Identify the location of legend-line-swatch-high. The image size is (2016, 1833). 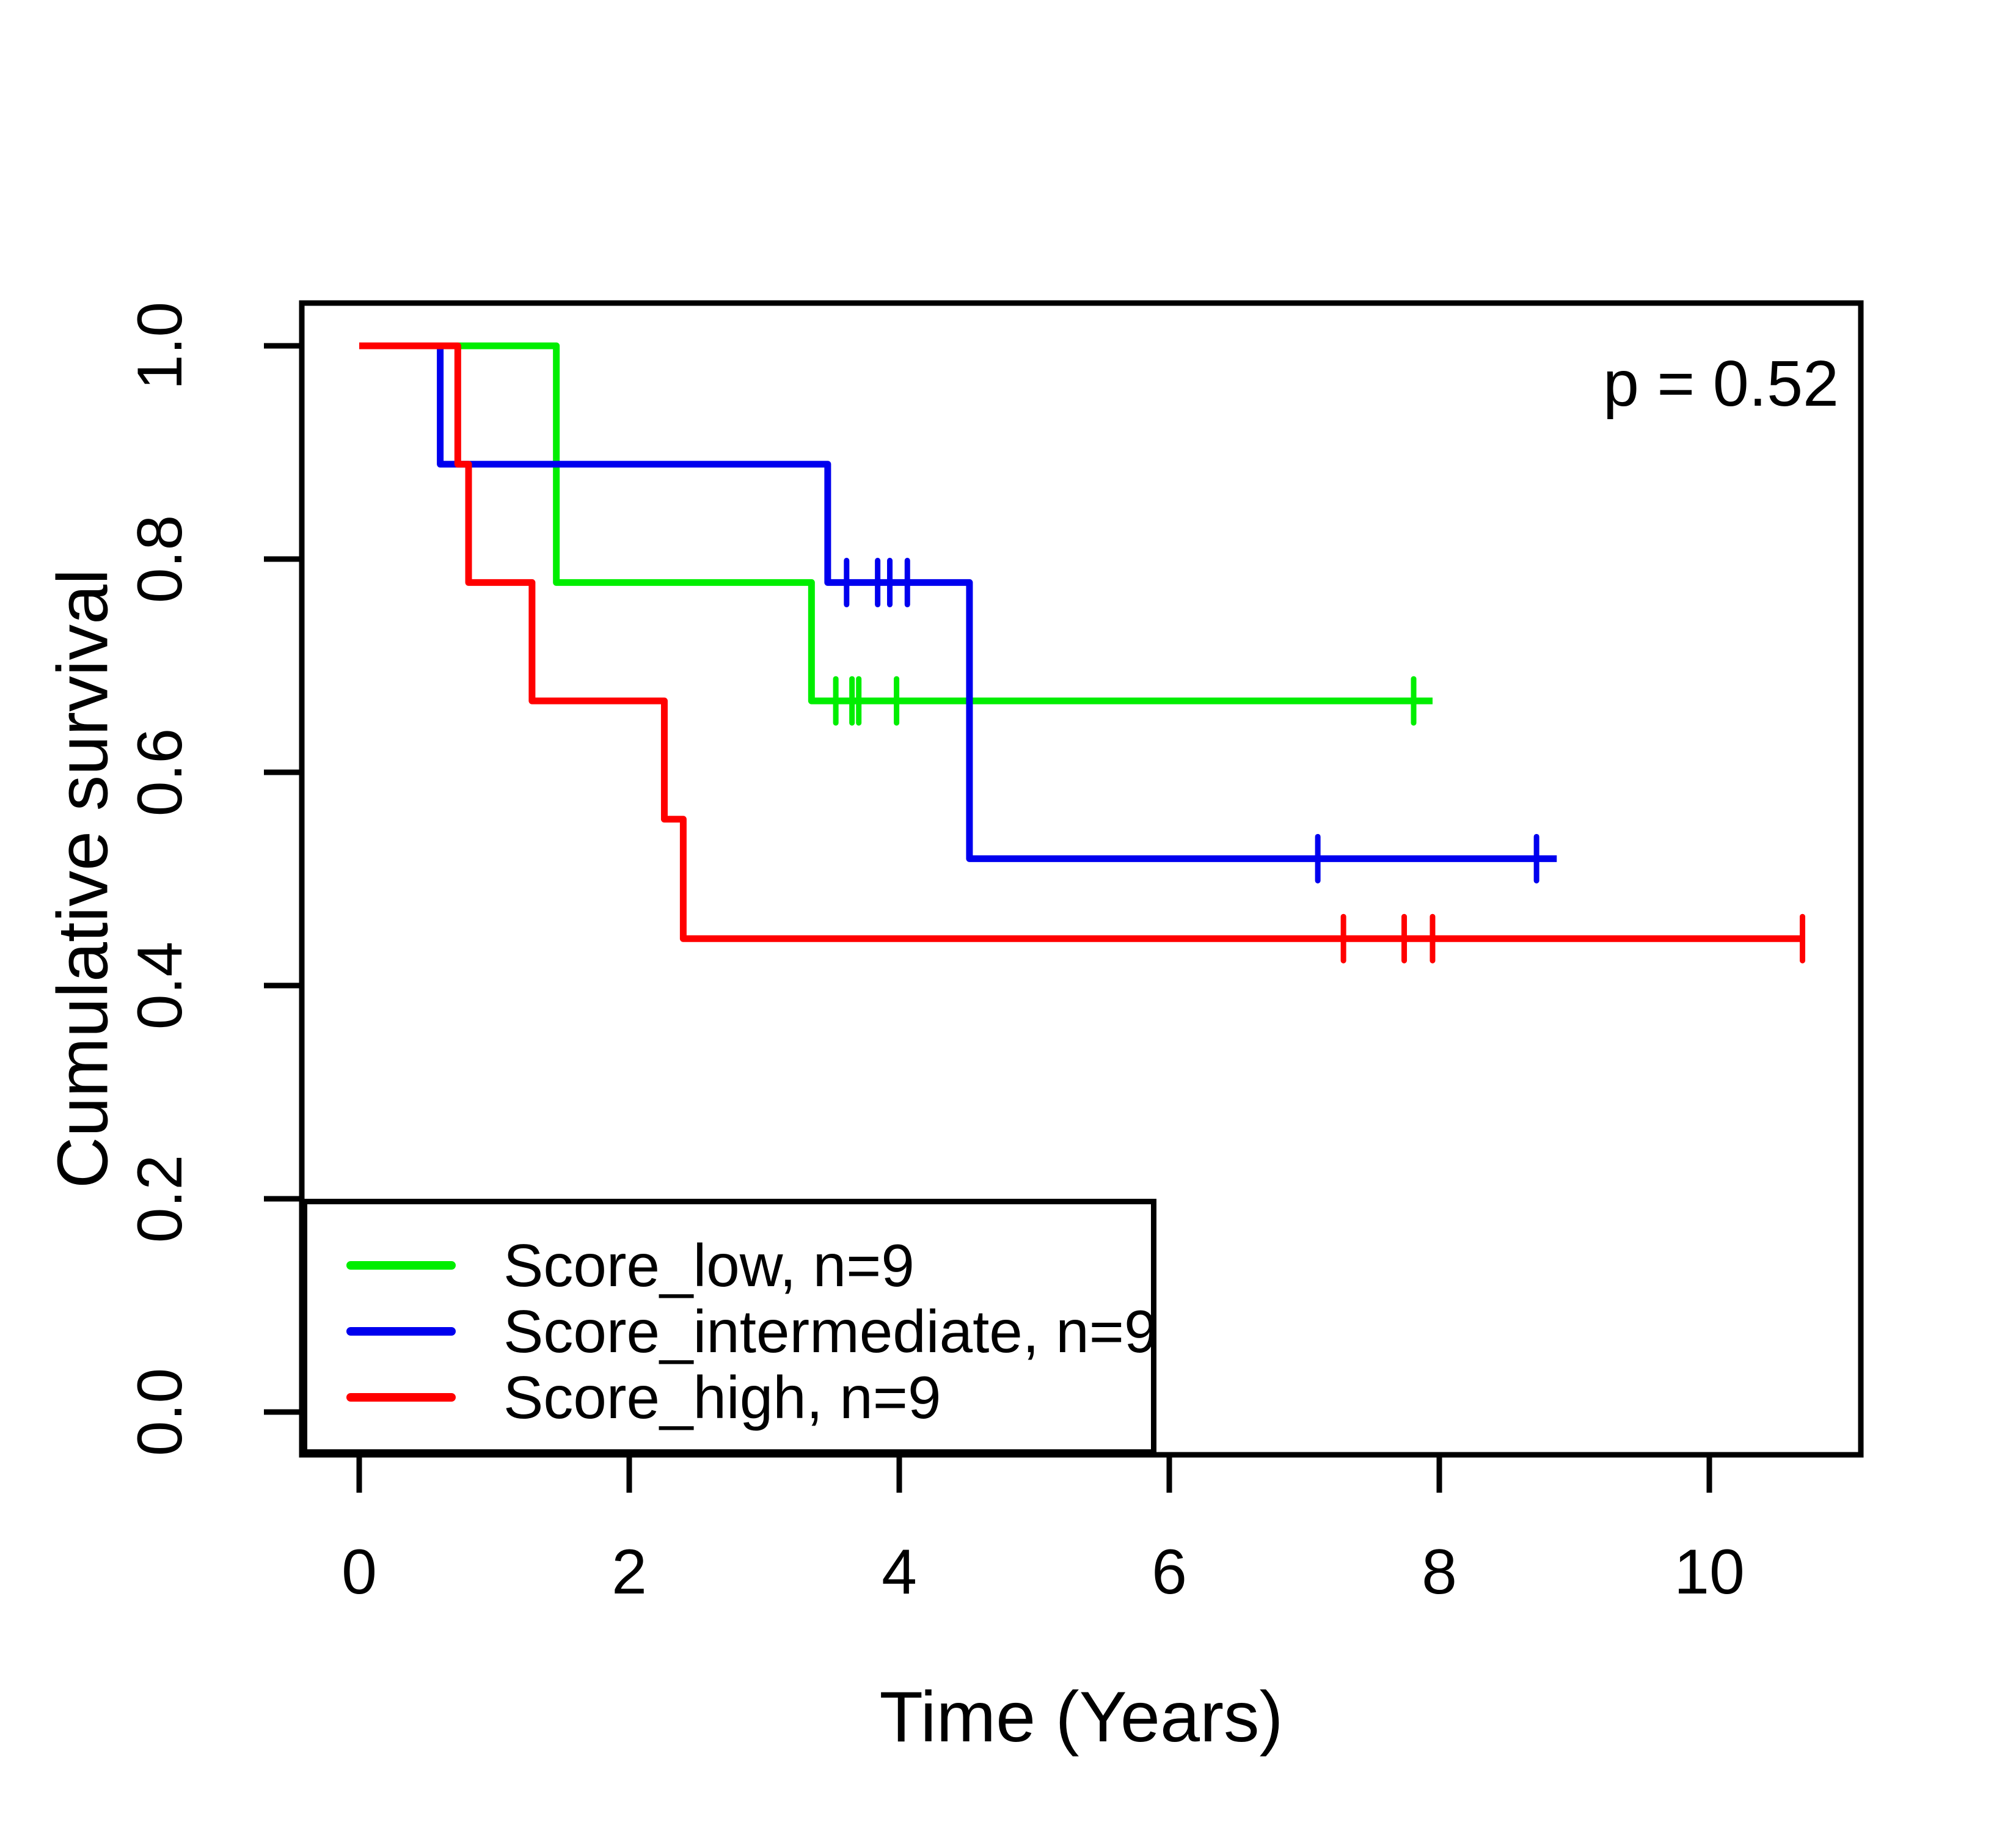
(401, 1397).